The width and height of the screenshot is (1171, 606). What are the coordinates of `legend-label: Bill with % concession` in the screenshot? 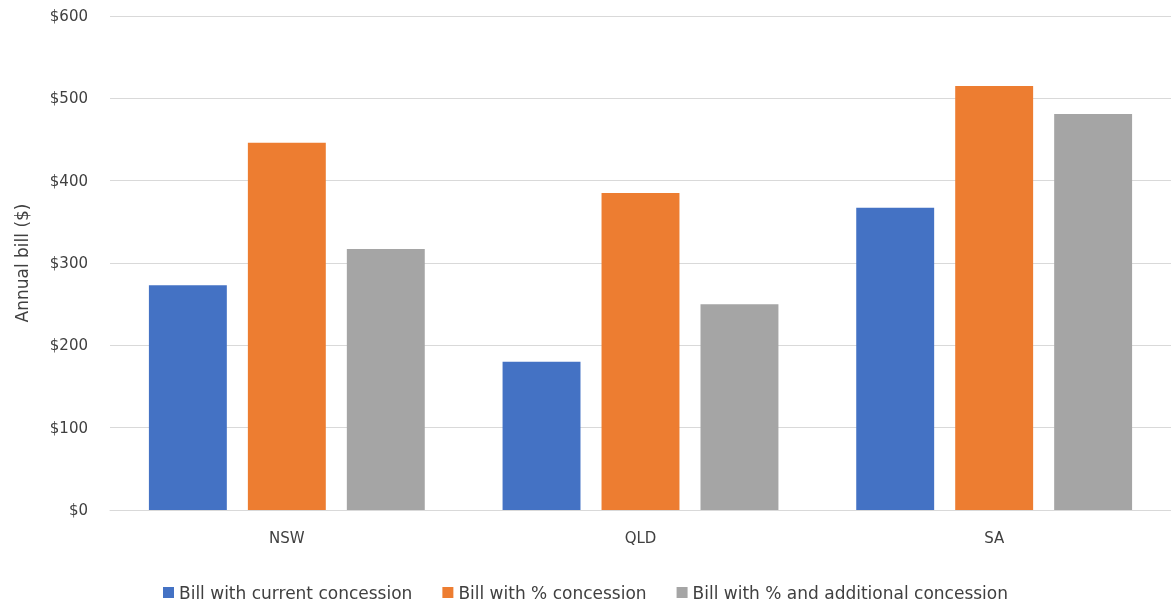 It's located at (552, 592).